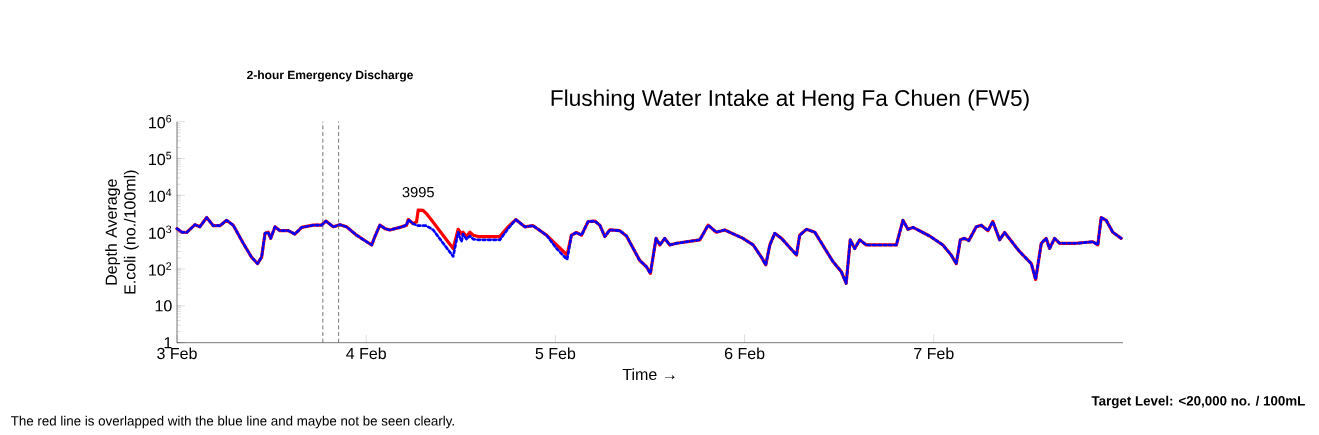 The width and height of the screenshot is (1319, 435). Describe the element at coordinates (330, 76) in the screenshot. I see `text: 2-hour Emergency Discharge` at that location.